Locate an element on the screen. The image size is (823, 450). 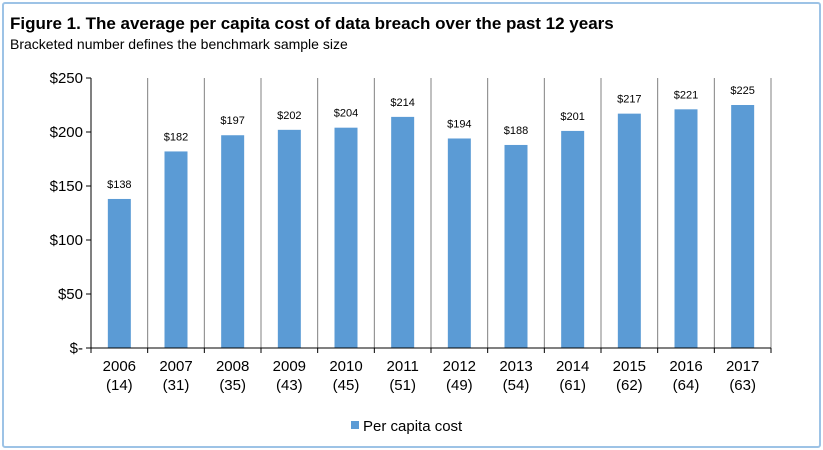
x-tick-label: 2006 is located at coordinates (119, 366).